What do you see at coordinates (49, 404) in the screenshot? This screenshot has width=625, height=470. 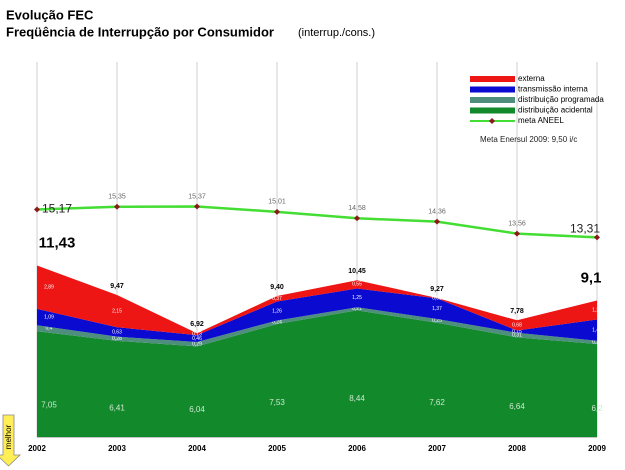 I see `segment-label: 7,05` at bounding box center [49, 404].